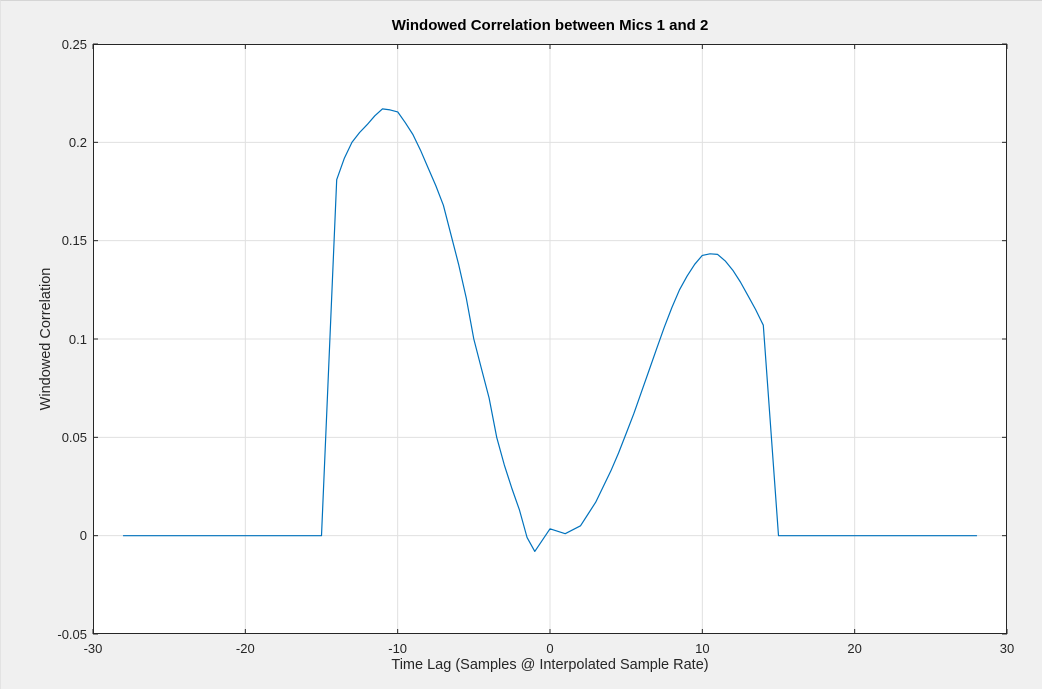 This screenshot has width=1042, height=689. Describe the element at coordinates (77, 339) in the screenshot. I see `y-tick-label: 0.1` at that location.